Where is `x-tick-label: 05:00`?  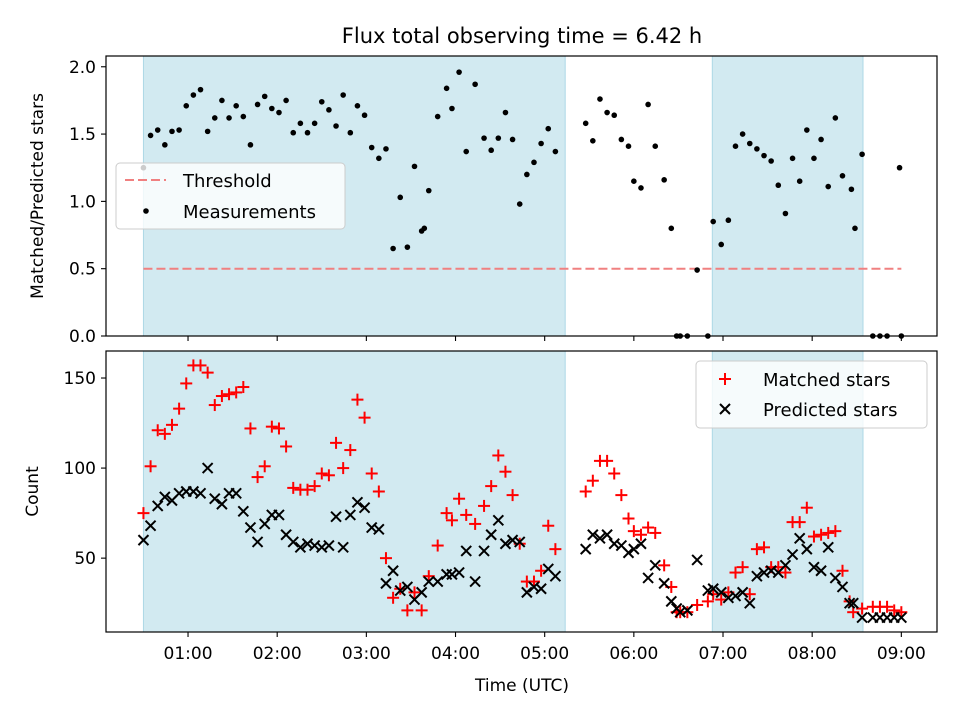 x-tick-label: 05:00 is located at coordinates (544, 654).